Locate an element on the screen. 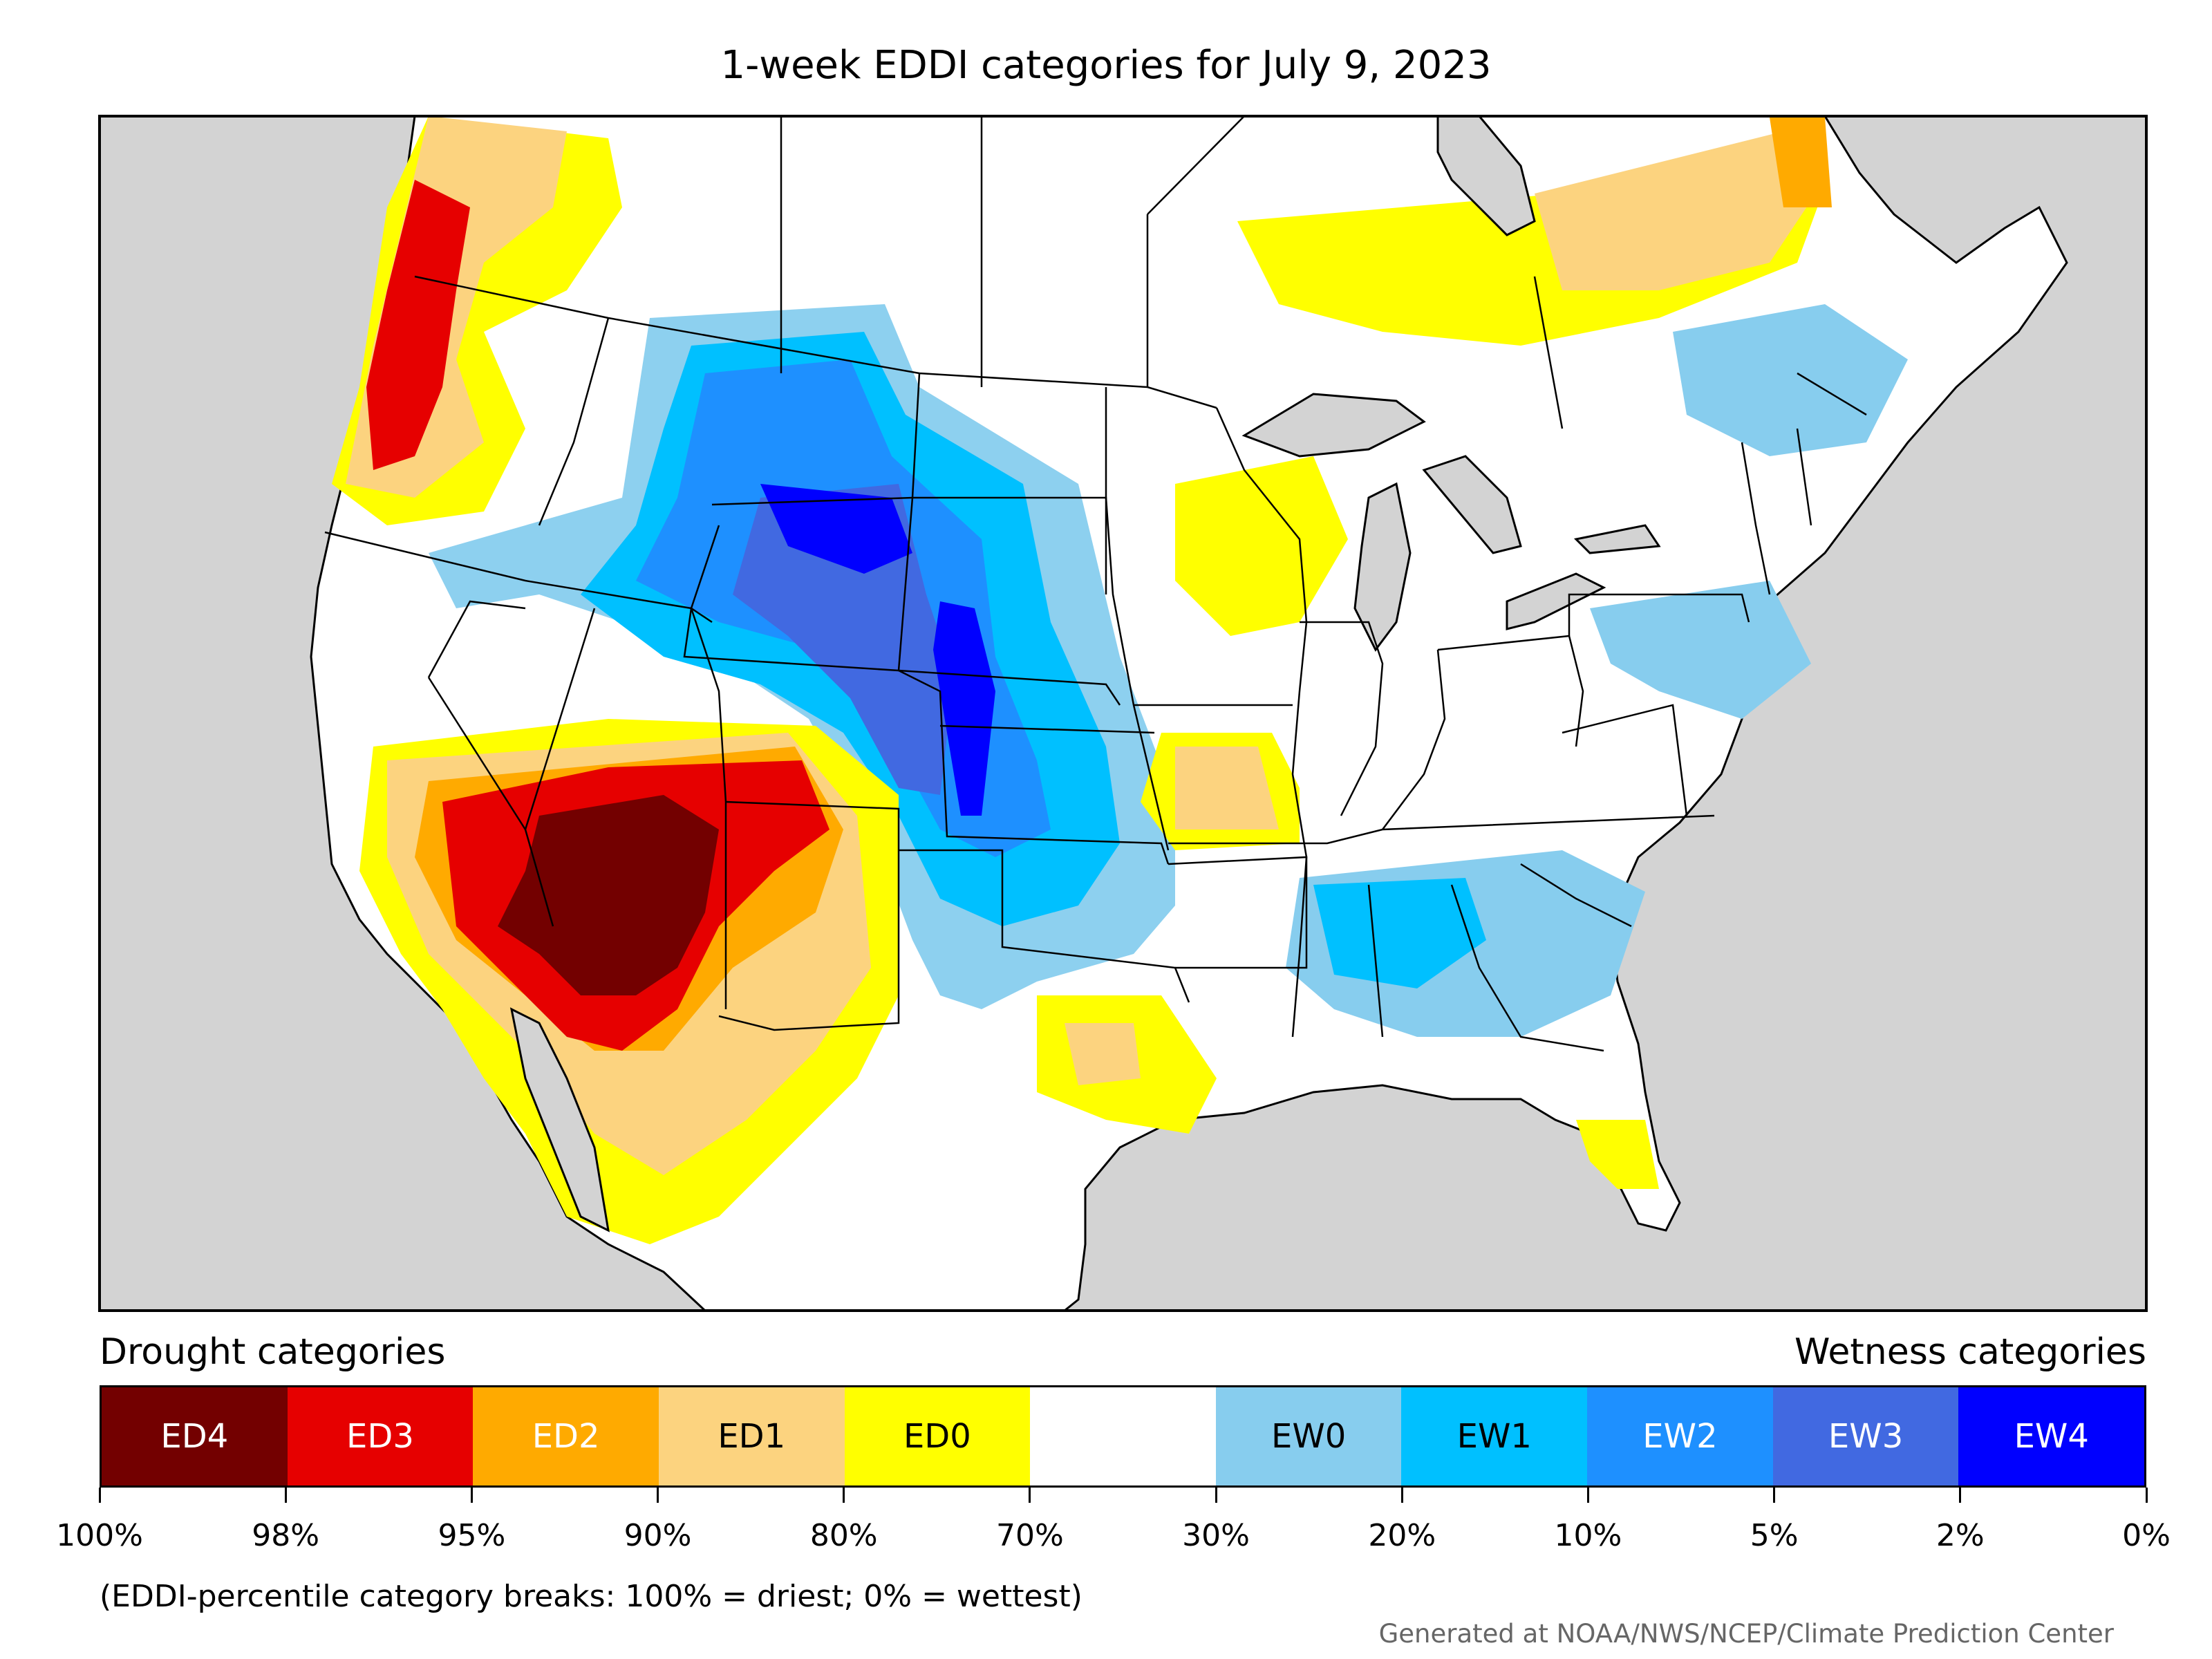 The width and height of the screenshot is (2212, 1659). legend-cell-normal is located at coordinates (1123, 1436).